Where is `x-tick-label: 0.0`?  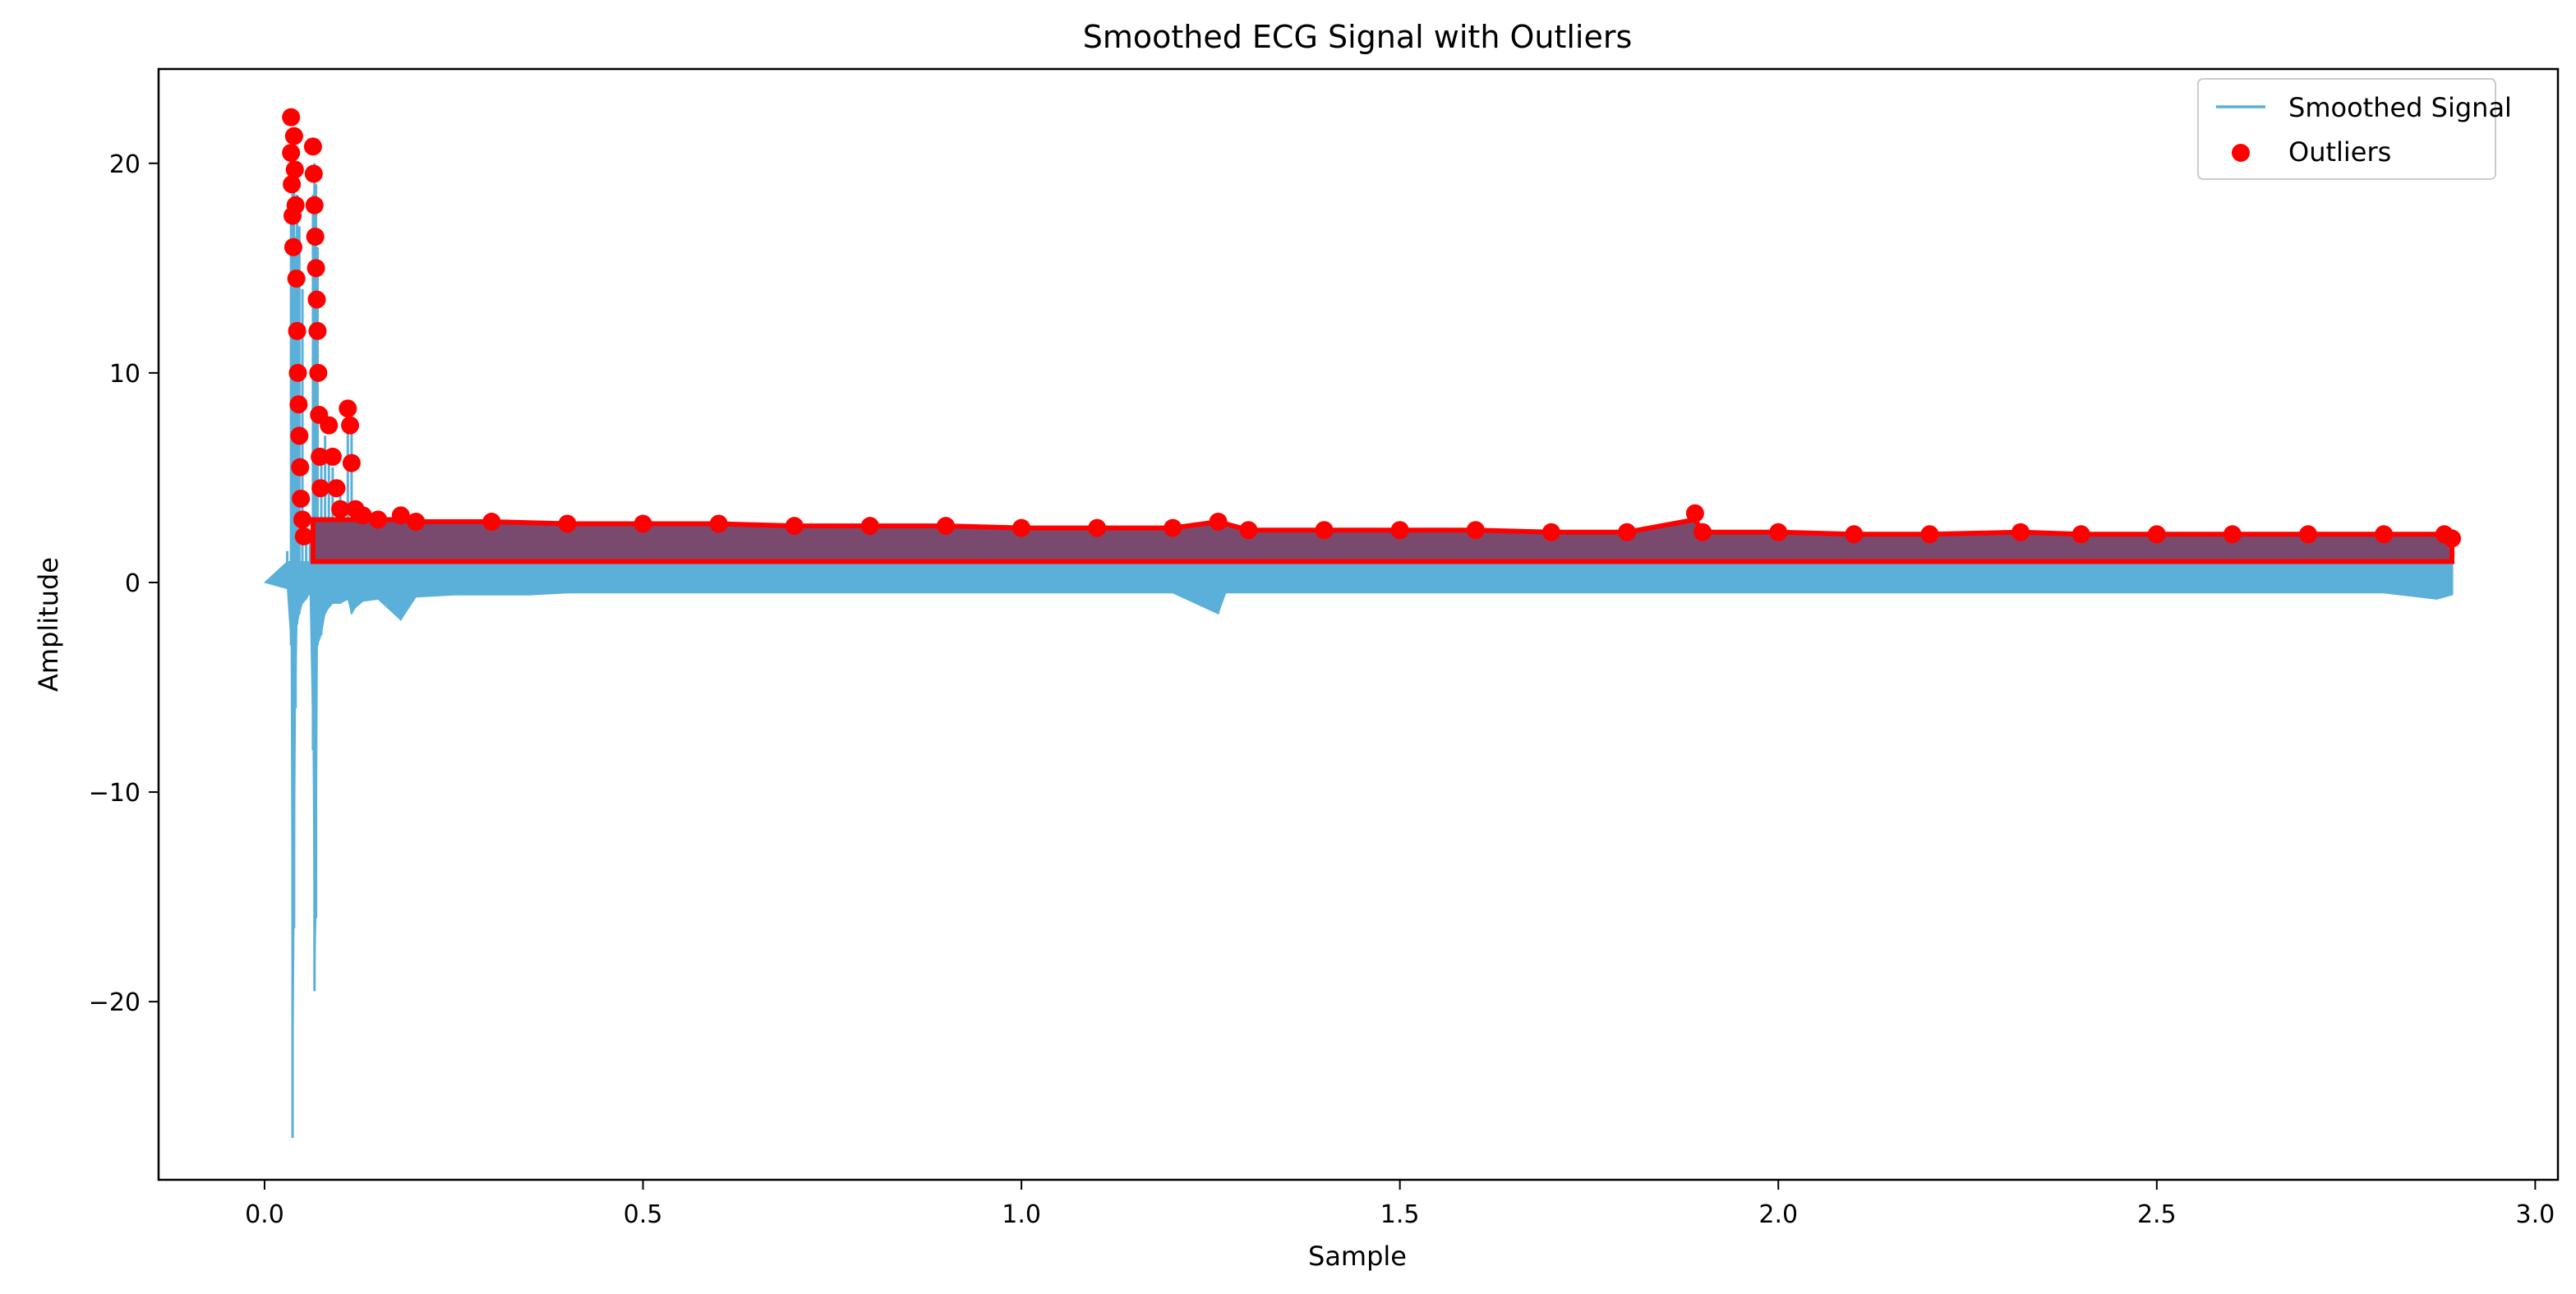 x-tick-label: 0.0 is located at coordinates (264, 1214).